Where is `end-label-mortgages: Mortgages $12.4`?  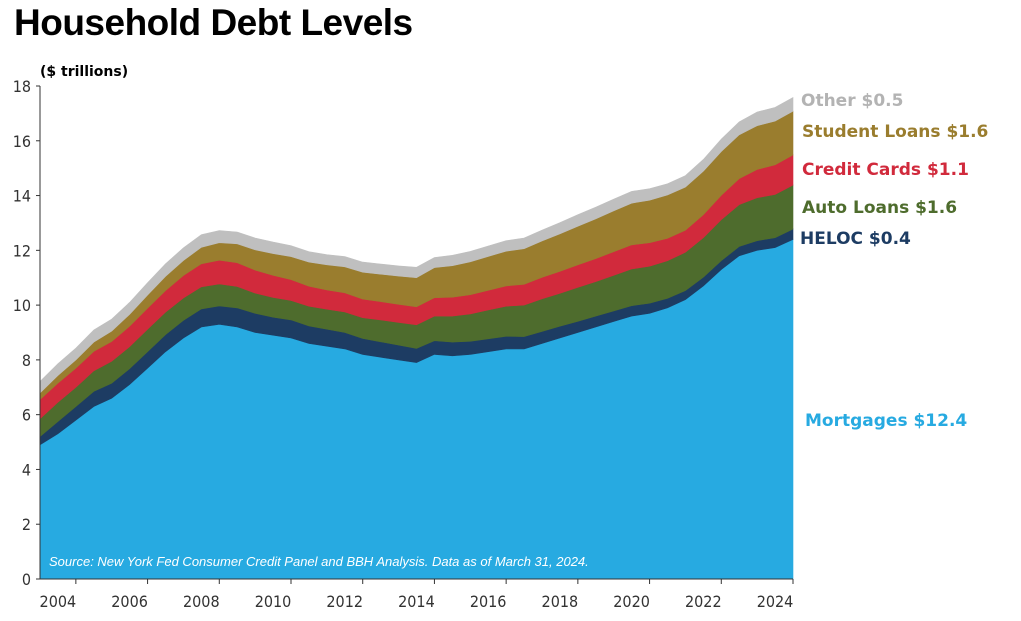
end-label-mortgages: Mortgages $12.4 is located at coordinates (886, 421).